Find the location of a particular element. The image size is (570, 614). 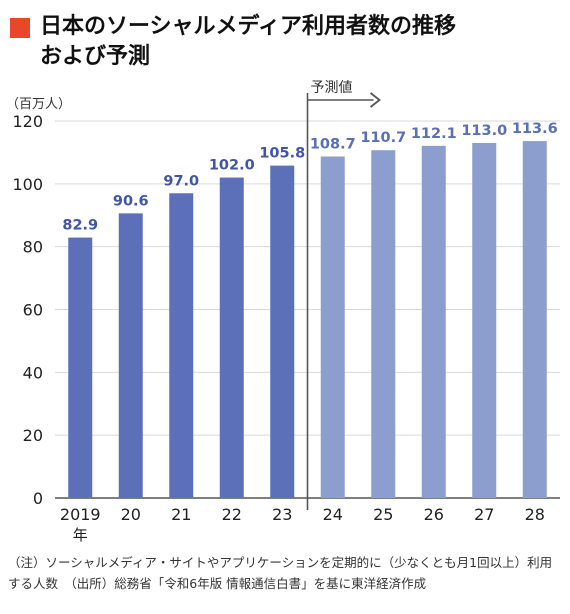

x-tick-label: 28 is located at coordinates (535, 514).